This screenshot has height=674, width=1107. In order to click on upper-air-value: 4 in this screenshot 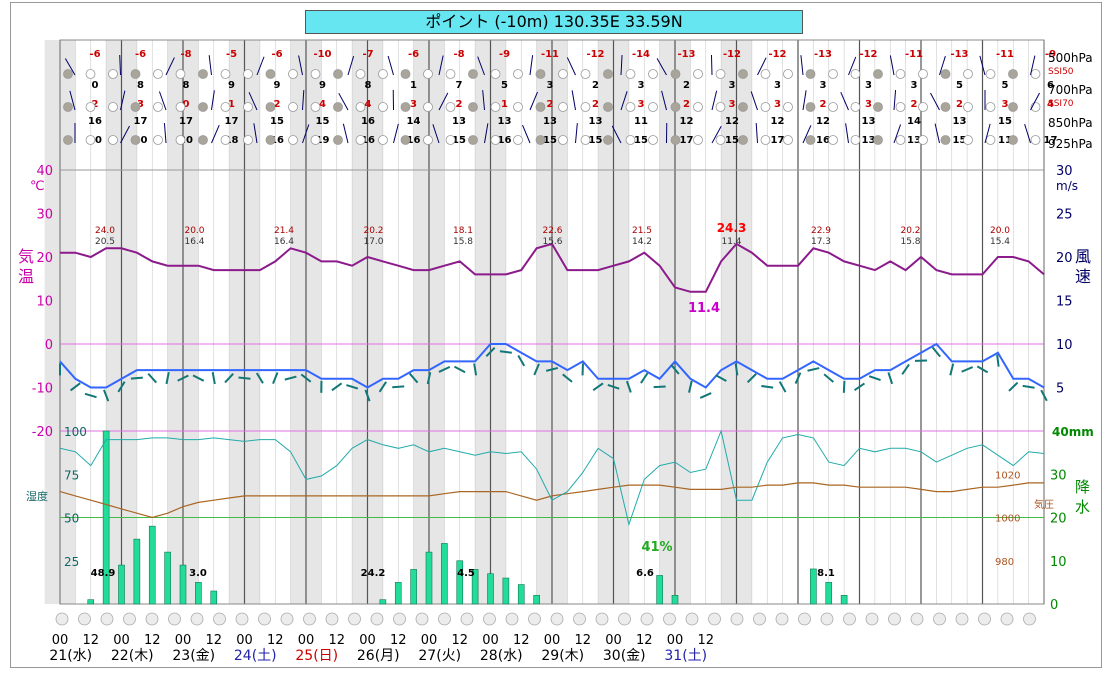, I will do `click(322, 104)`.